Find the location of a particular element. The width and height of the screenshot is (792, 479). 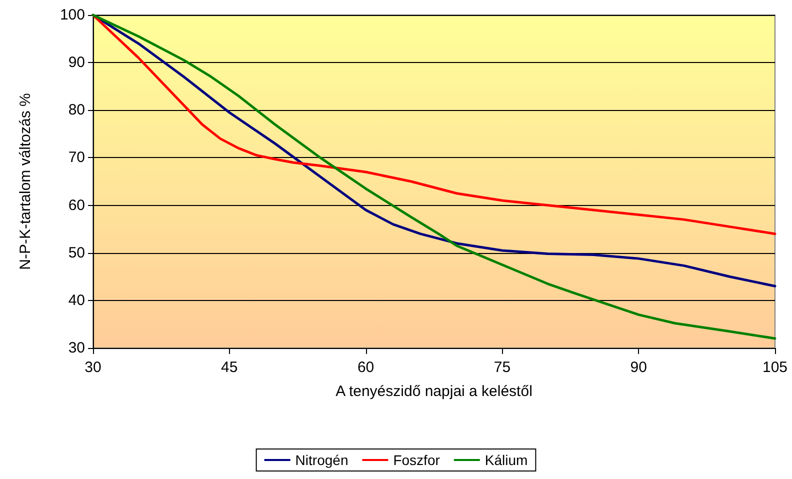

x-tick-label: 105 is located at coordinates (775, 367).